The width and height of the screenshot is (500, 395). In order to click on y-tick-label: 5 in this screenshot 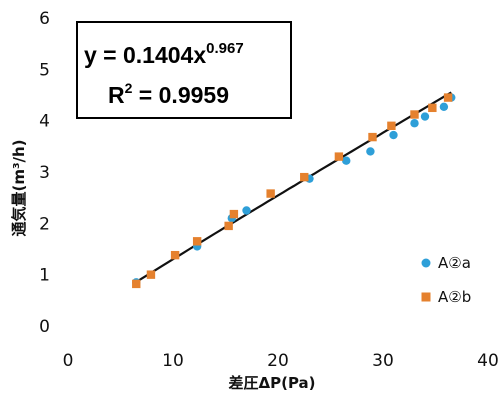, I will do `click(44, 70)`.